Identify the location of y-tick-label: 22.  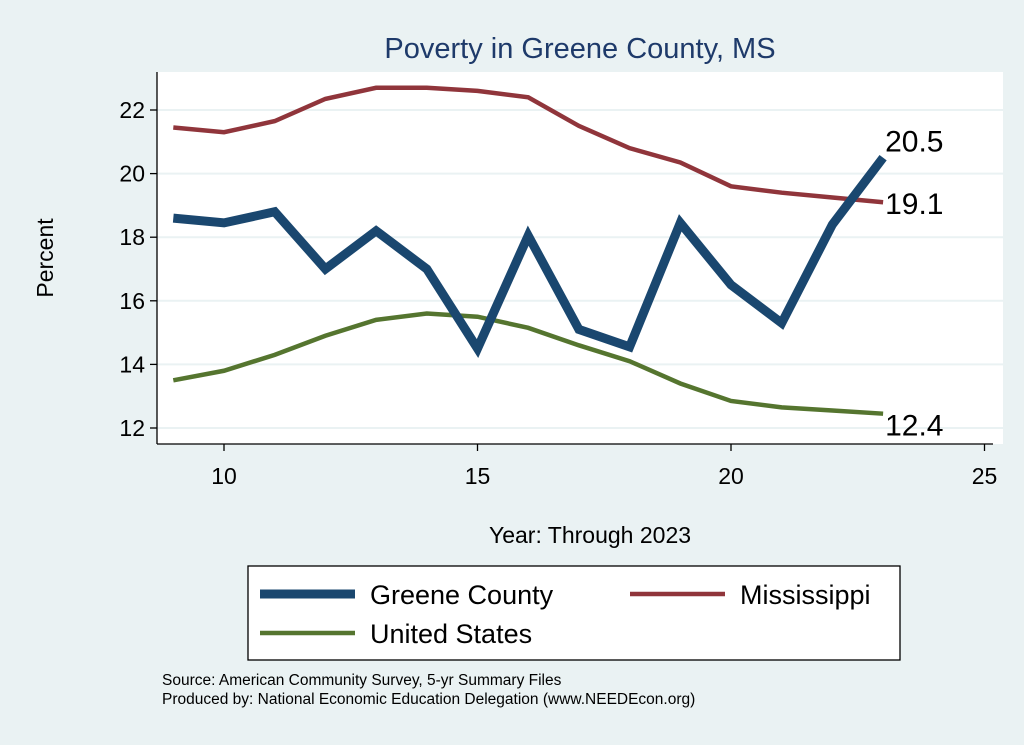
(132, 110).